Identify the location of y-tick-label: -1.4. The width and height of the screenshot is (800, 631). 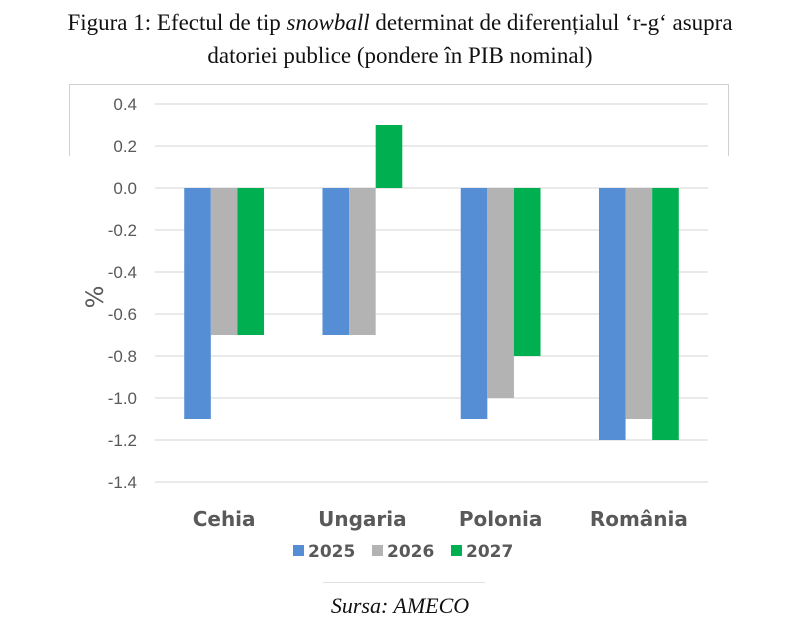
(122, 482).